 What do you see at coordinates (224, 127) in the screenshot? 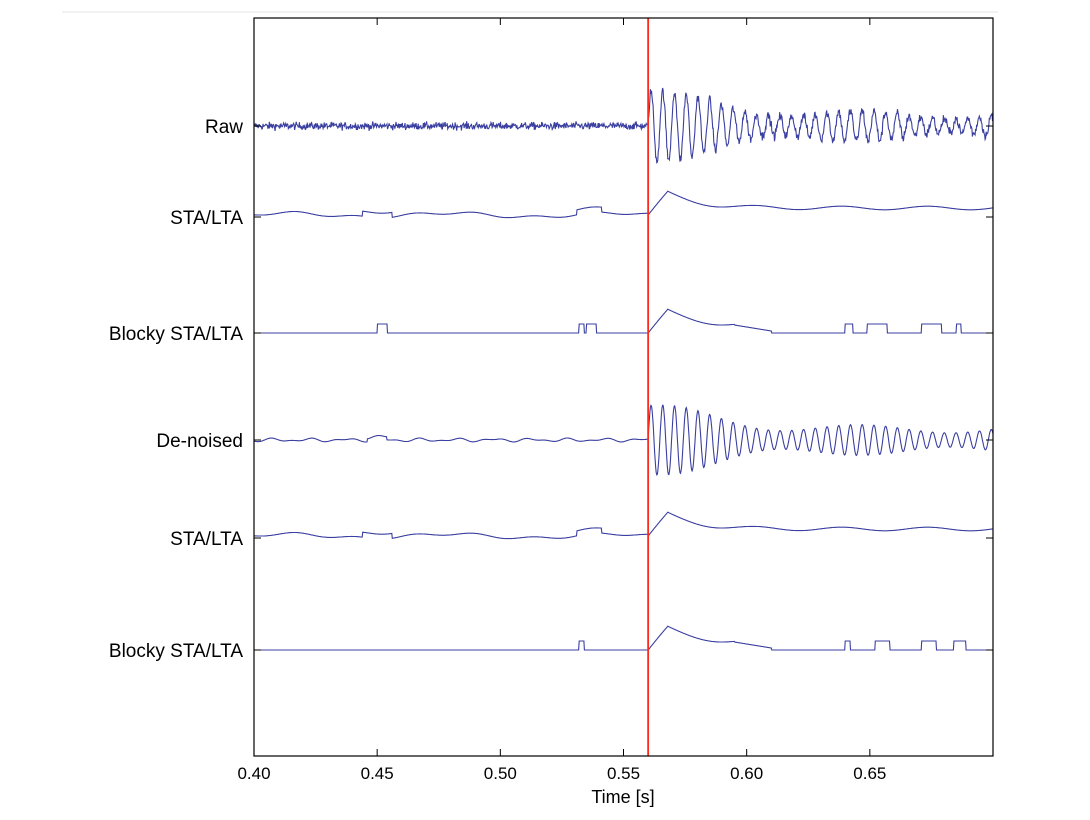
I see `trace-label-1: Raw` at bounding box center [224, 127].